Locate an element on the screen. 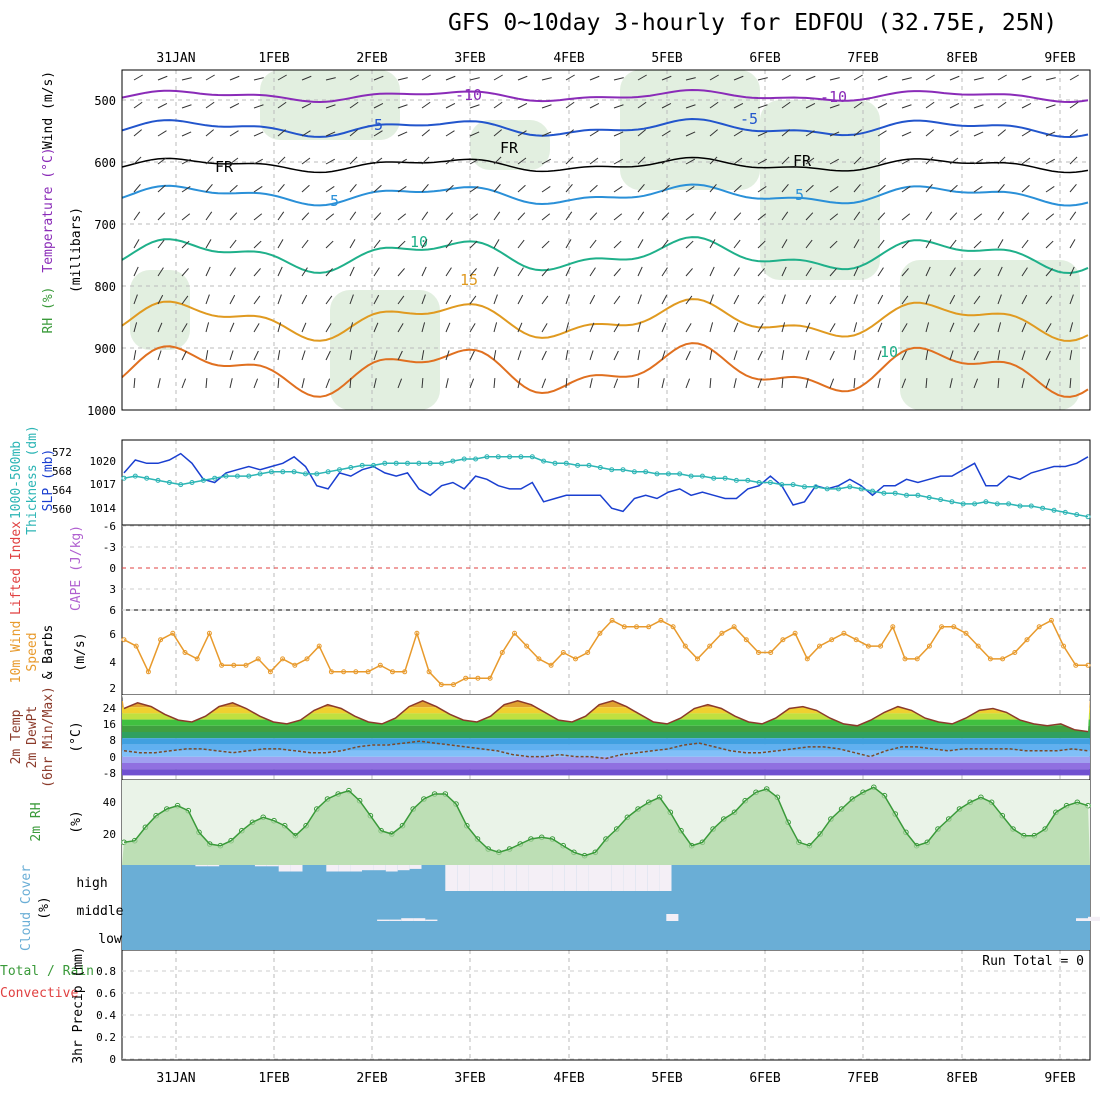 The height and width of the screenshot is (1100, 1100). thickness-tick: 572 is located at coordinates (62, 452).